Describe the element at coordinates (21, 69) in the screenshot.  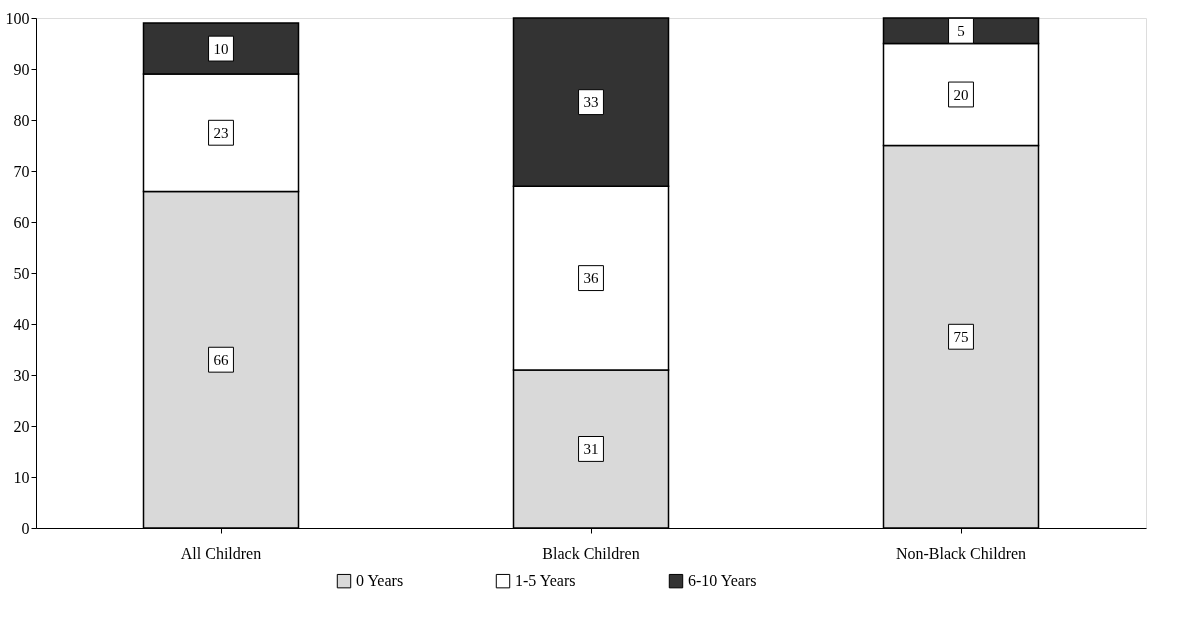
I see `y-tick-label: 90` at that location.